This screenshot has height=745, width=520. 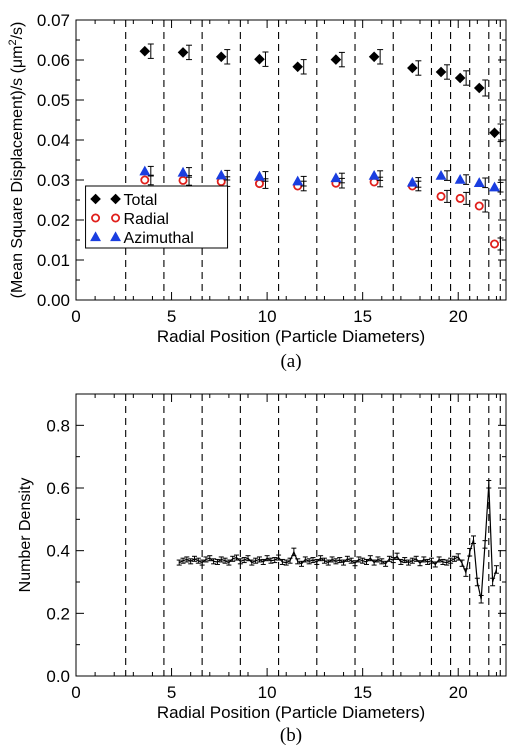 What do you see at coordinates (53, 220) in the screenshot?
I see `panel-a-y-tick-label-2: 0.02` at bounding box center [53, 220].